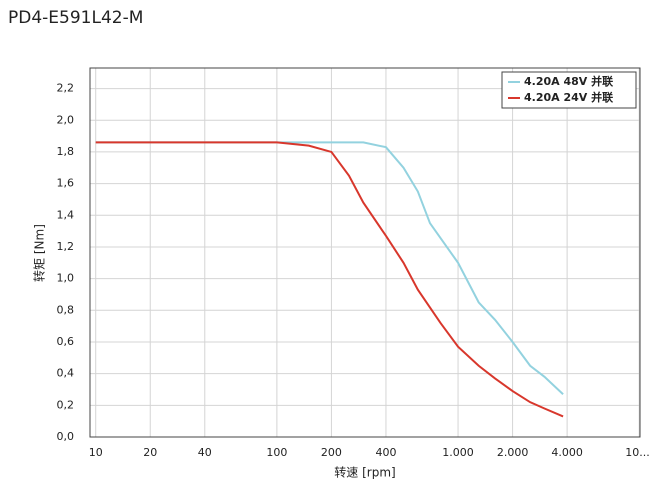  What do you see at coordinates (39, 253) in the screenshot?
I see `y-axis-label: 转矩 [Nm]` at bounding box center [39, 253].